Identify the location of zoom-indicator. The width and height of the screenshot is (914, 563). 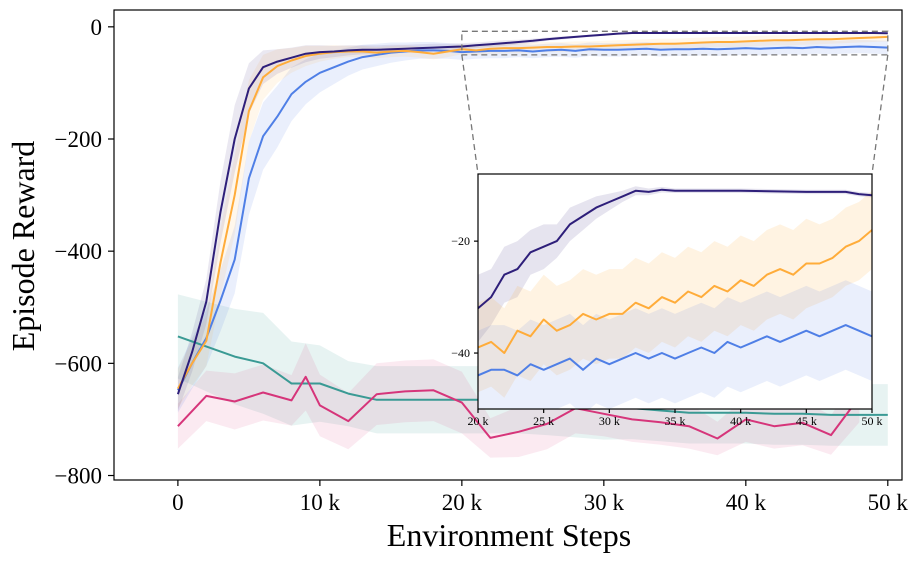
(675, 102).